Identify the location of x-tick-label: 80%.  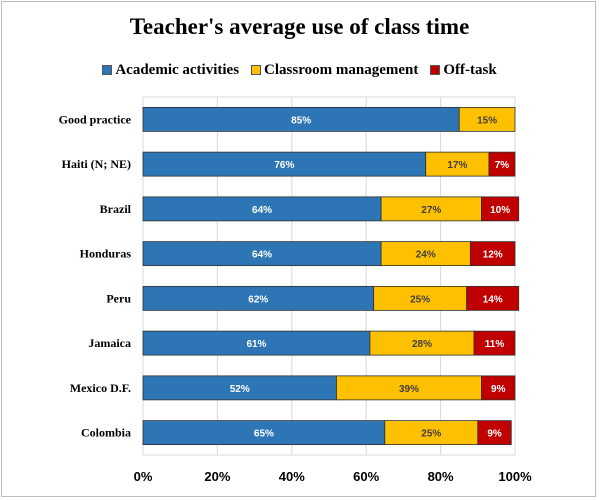
(441, 476).